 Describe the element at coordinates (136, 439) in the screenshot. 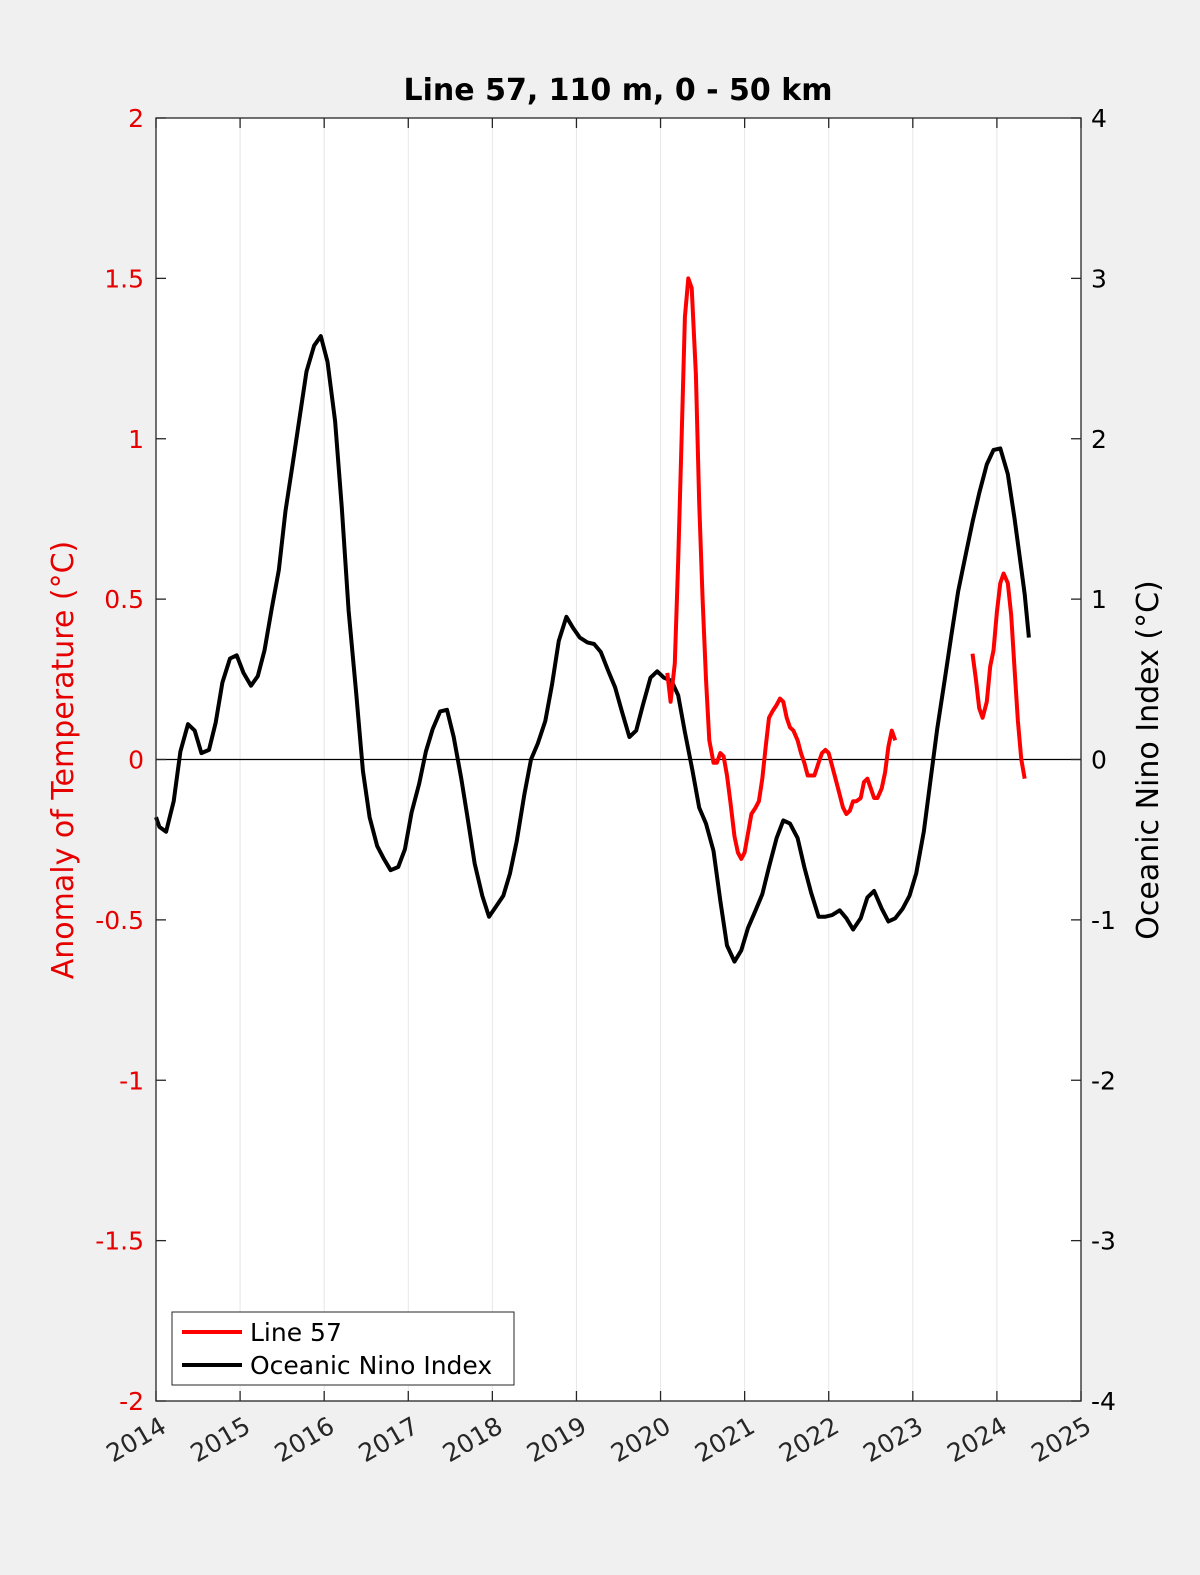

I see `y-left-tick-label: 1` at that location.